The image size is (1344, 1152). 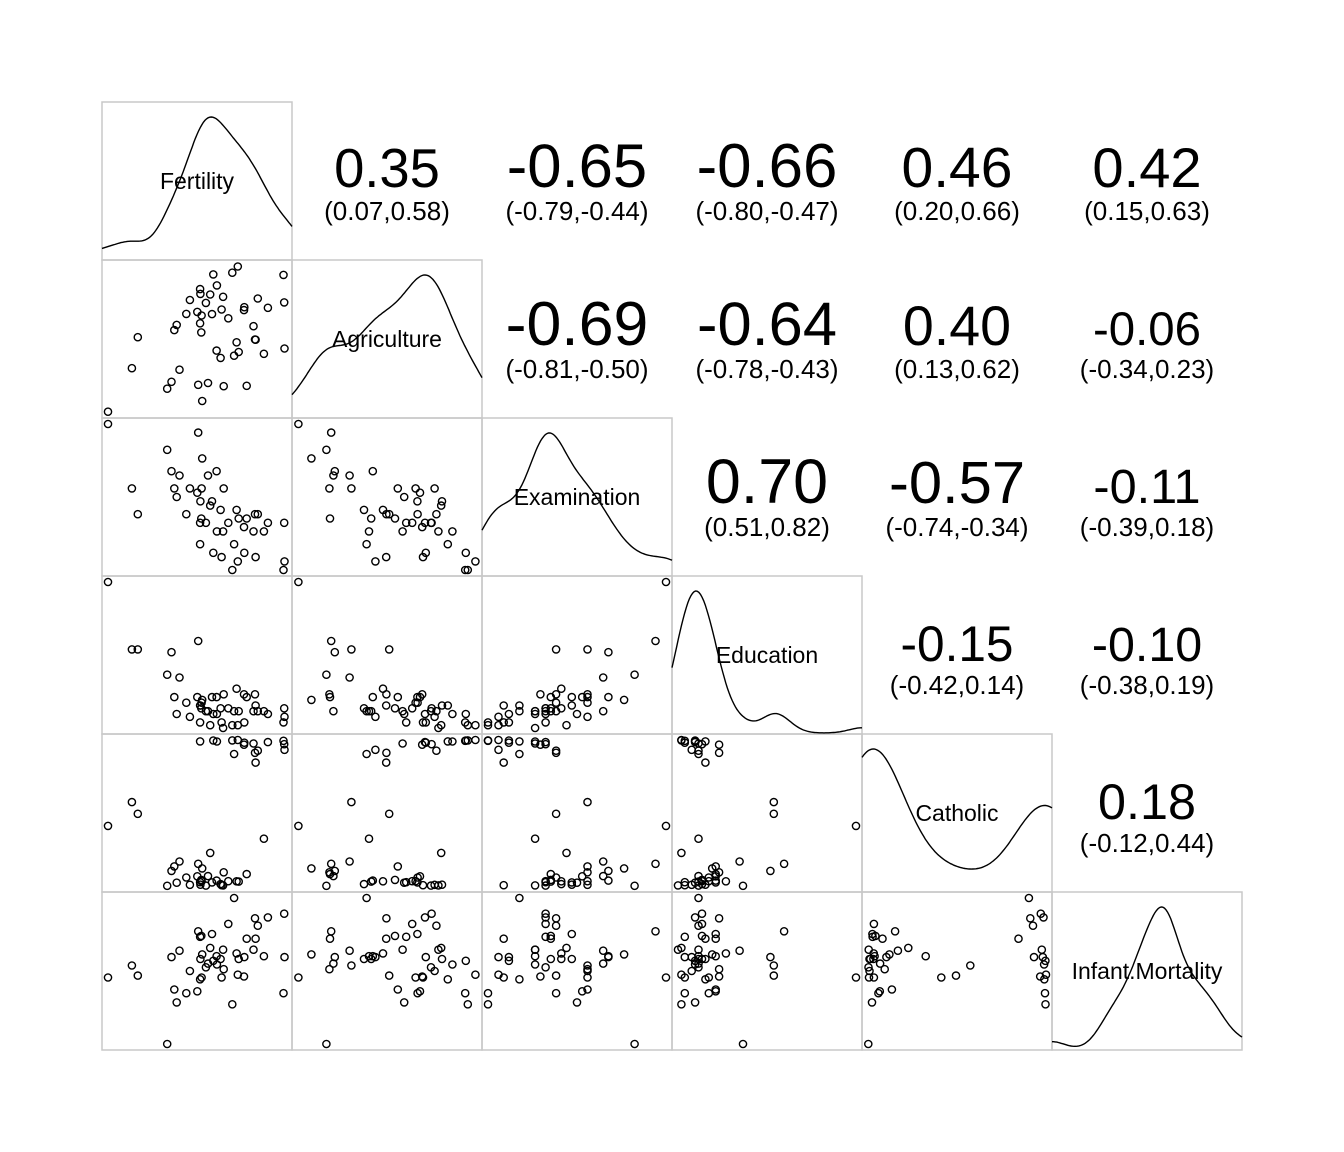 I want to click on scatter-examination-vs-fertility, so click(x=196, y=497).